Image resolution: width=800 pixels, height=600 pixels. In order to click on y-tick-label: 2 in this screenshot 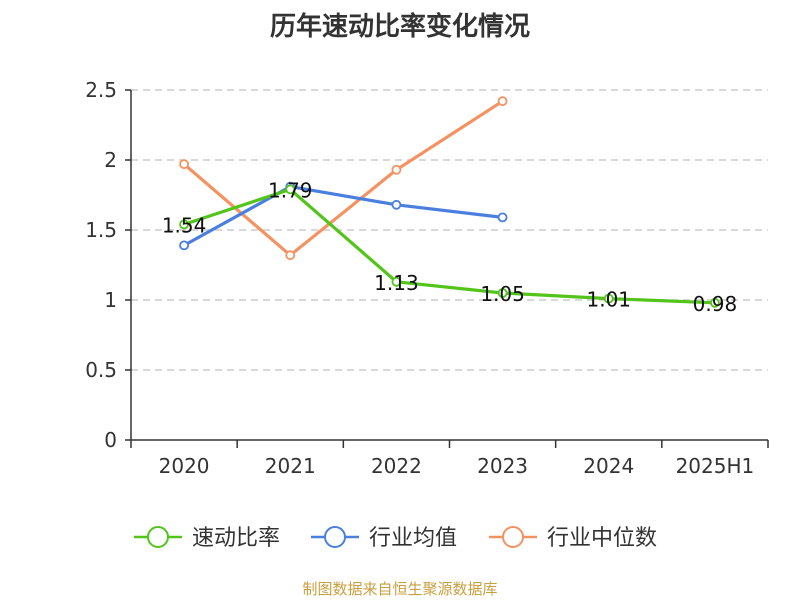, I will do `click(110, 160)`.